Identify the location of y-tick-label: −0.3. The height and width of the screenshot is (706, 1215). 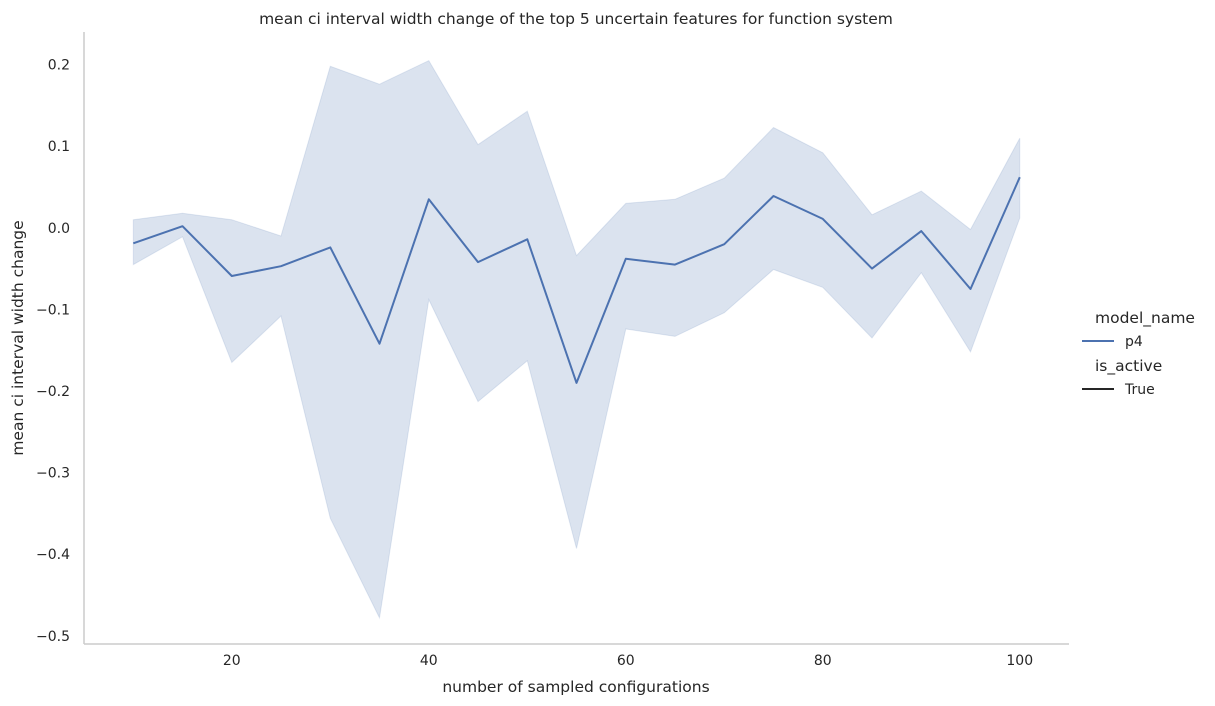
(53, 474).